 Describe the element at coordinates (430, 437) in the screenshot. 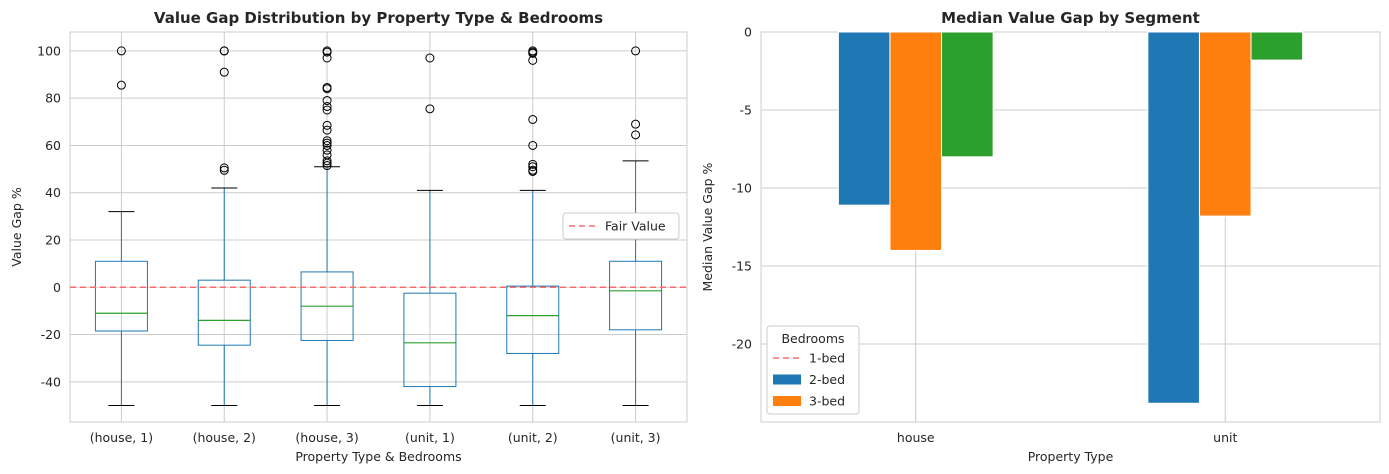

I see `box-x-tick-label: (unit, 1)` at that location.